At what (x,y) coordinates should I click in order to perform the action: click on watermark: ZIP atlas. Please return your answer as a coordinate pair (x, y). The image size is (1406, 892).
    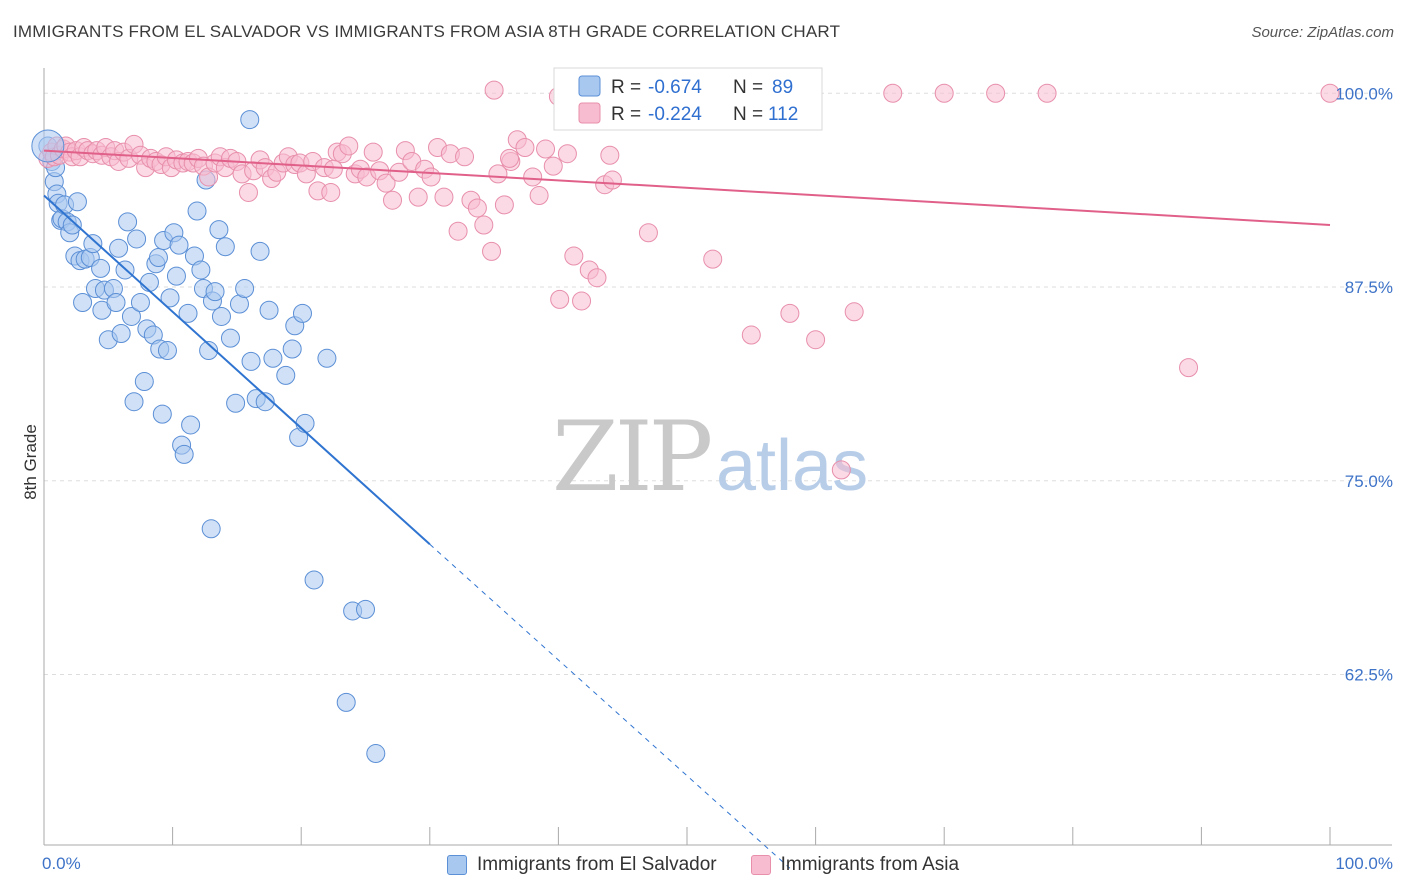
    Looking at the image, I should click on (710, 457).